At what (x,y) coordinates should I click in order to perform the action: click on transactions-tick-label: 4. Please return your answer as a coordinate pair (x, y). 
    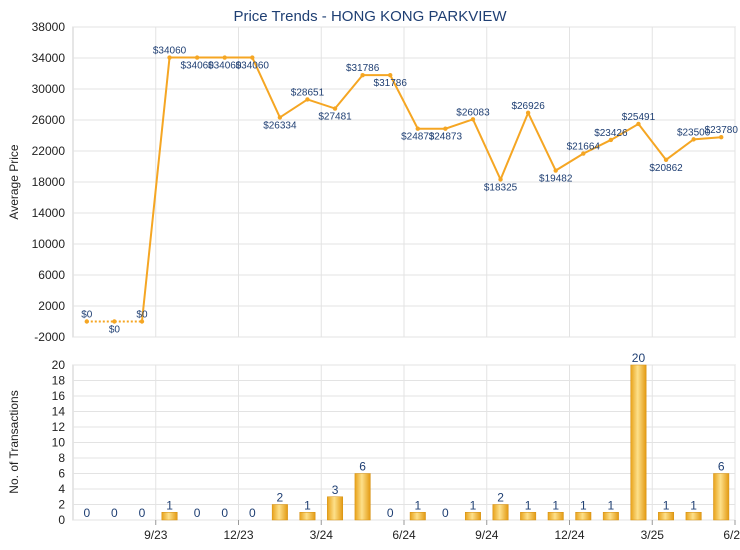
    Looking at the image, I should click on (61, 489).